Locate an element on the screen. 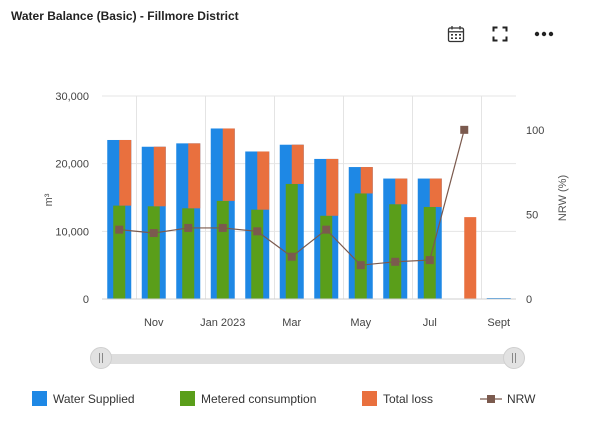 This screenshot has height=422, width=600. calendar-icon is located at coordinates (456, 34).